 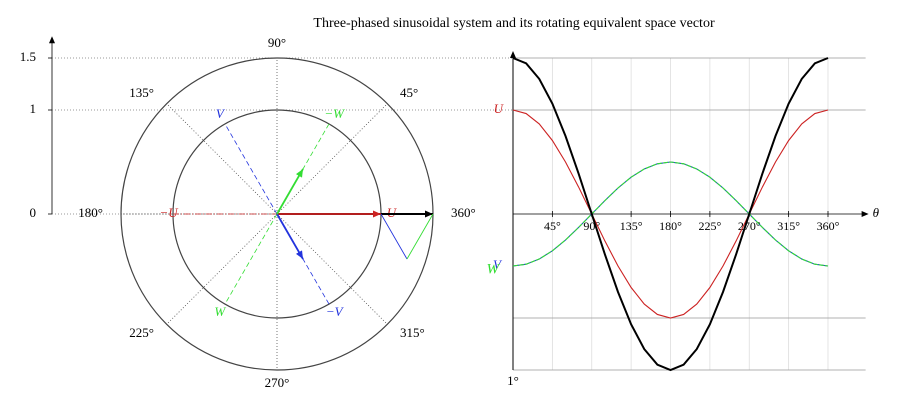 What do you see at coordinates (865, 214) in the screenshot?
I see `x-axis-arrow` at bounding box center [865, 214].